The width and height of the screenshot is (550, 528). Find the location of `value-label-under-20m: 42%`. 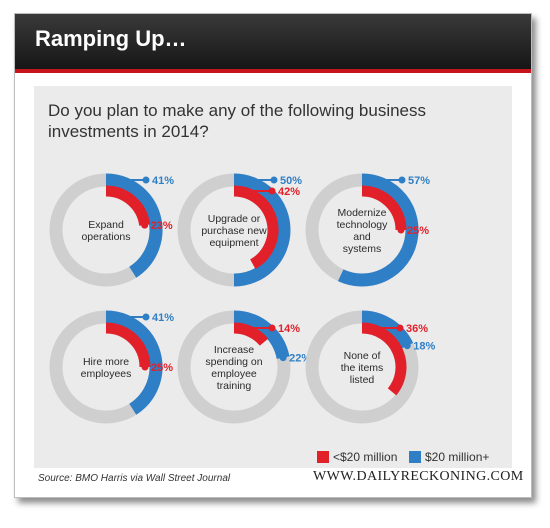

value-label-under-20m: 42% is located at coordinates (289, 192).